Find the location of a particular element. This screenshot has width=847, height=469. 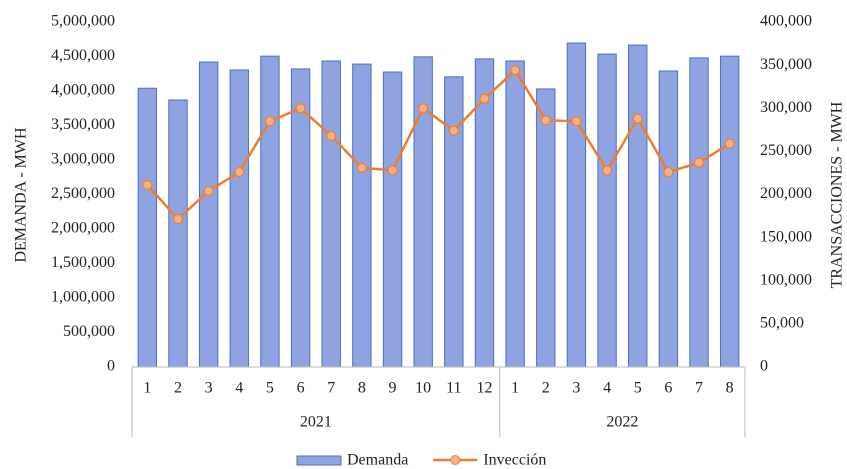

y-tick-label: 350,000 is located at coordinates (786, 64).